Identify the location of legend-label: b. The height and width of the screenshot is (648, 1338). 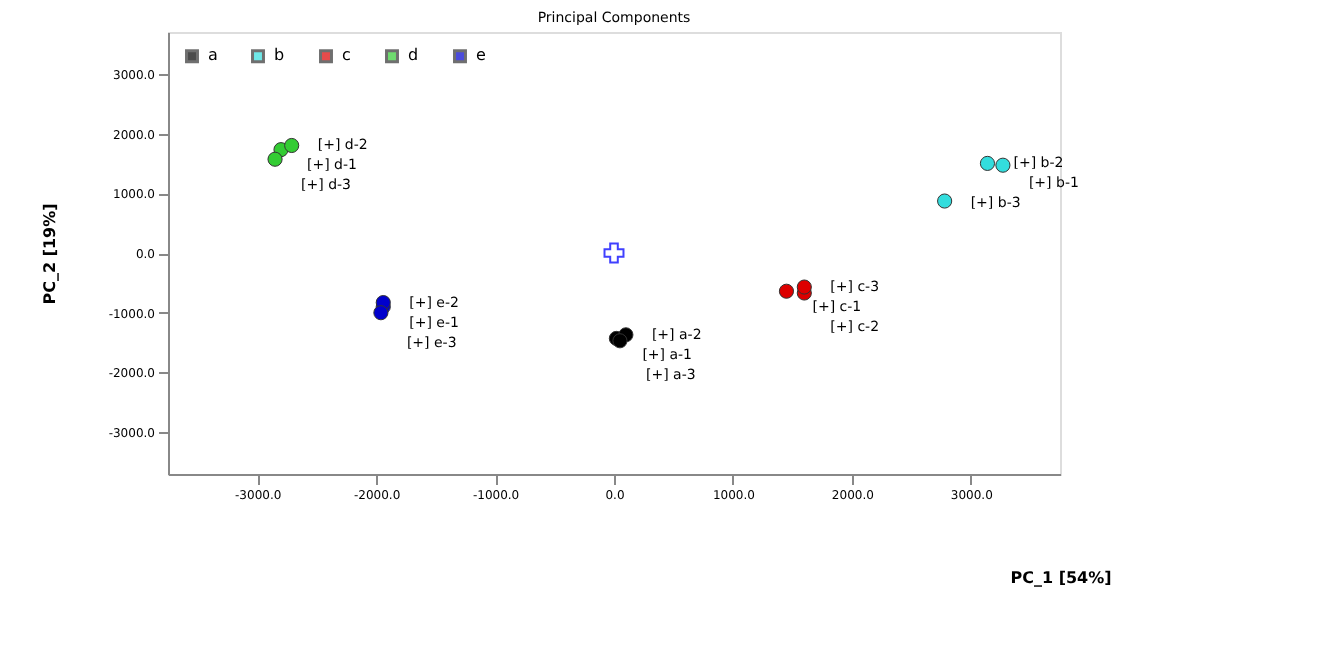
(279, 55).